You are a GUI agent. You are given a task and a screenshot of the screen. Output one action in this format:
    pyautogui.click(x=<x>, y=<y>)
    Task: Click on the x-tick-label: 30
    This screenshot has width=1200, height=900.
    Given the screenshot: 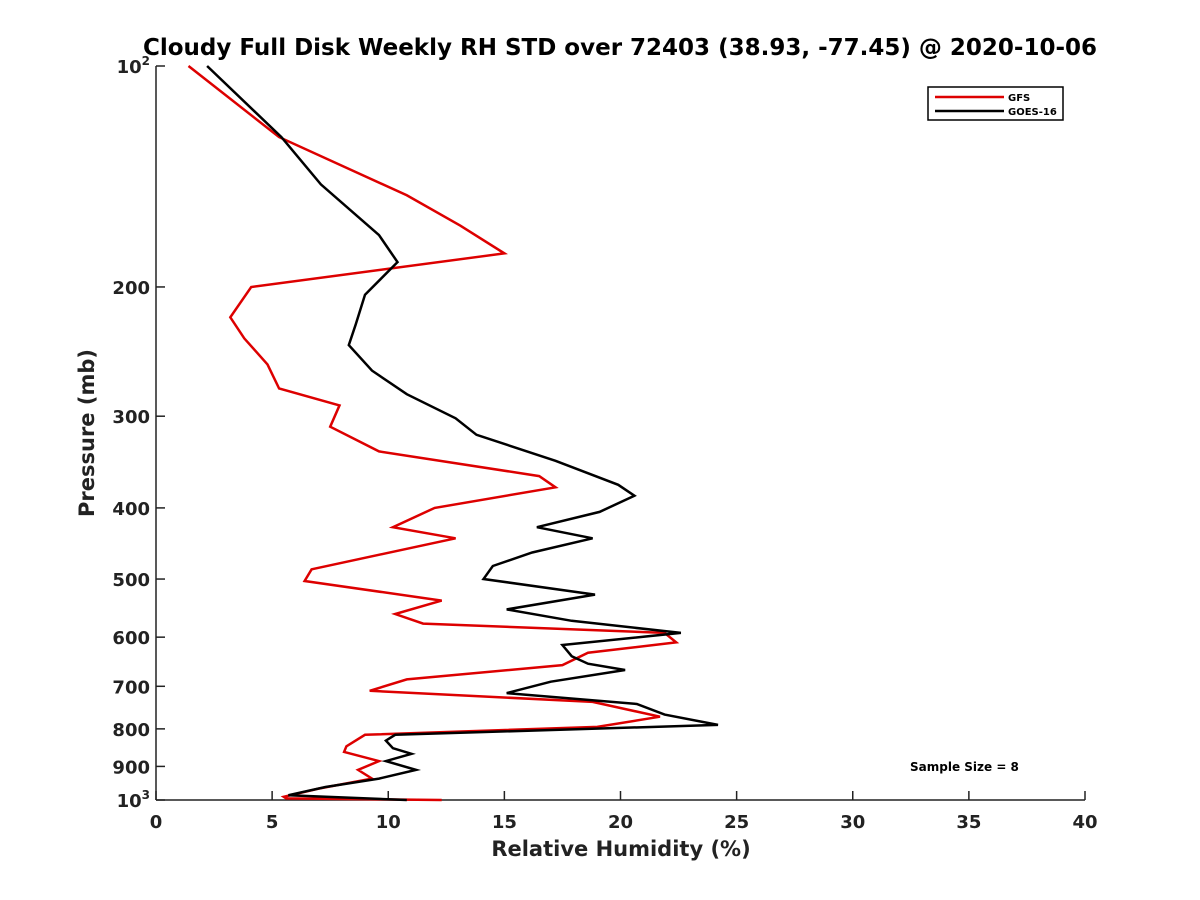 What is the action you would take?
    pyautogui.click(x=852, y=822)
    